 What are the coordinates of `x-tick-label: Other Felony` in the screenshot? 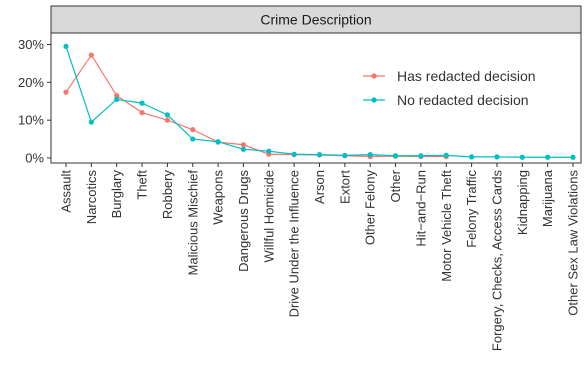 It's located at (370, 208).